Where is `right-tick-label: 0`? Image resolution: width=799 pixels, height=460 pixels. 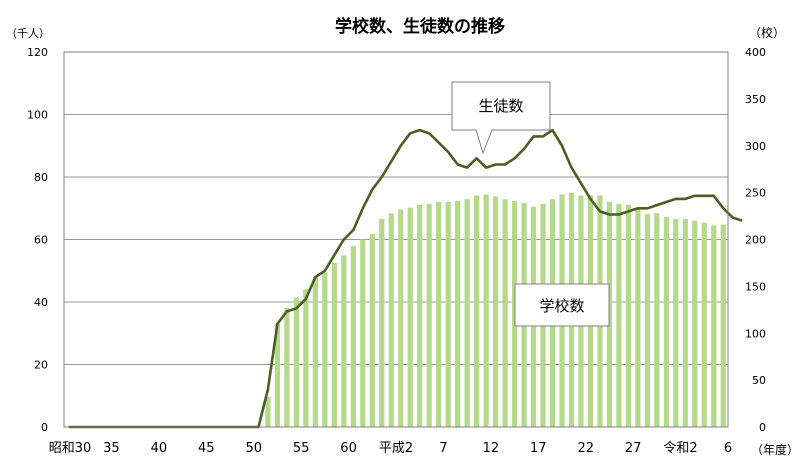 right-tick-label: 0 is located at coordinates (762, 427).